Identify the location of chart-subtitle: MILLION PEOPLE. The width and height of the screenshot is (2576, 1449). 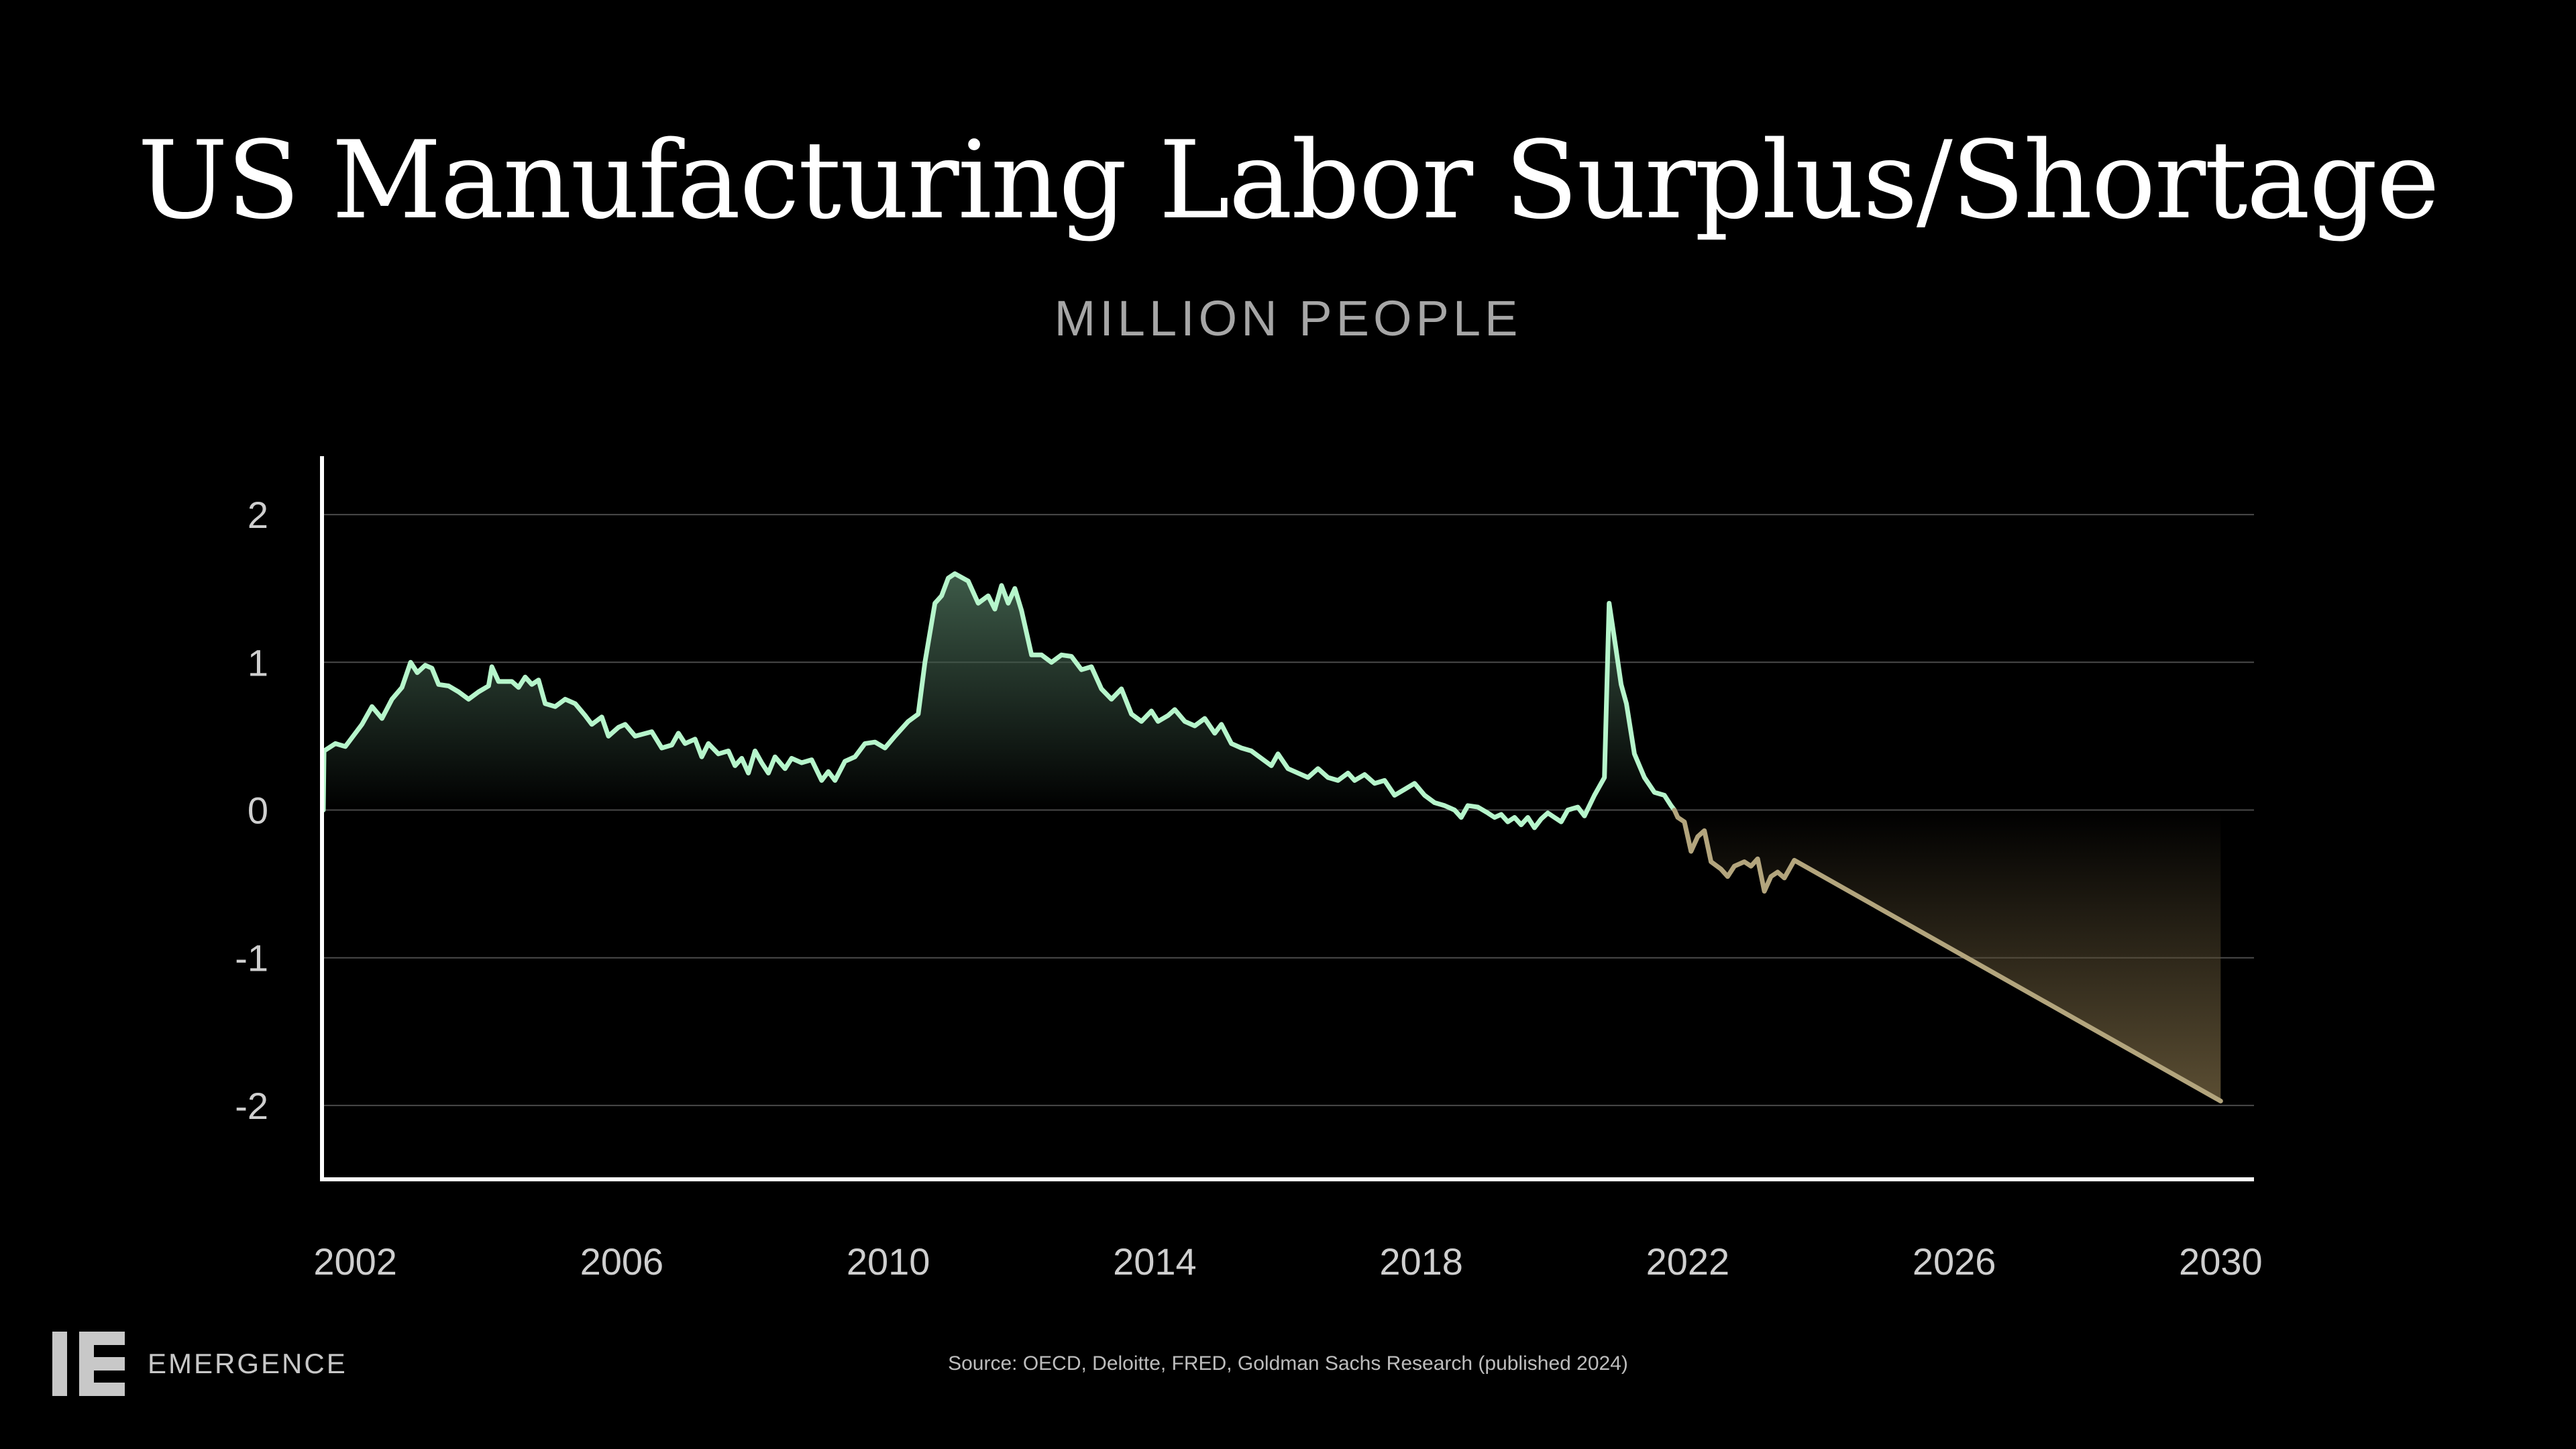
(1288, 318).